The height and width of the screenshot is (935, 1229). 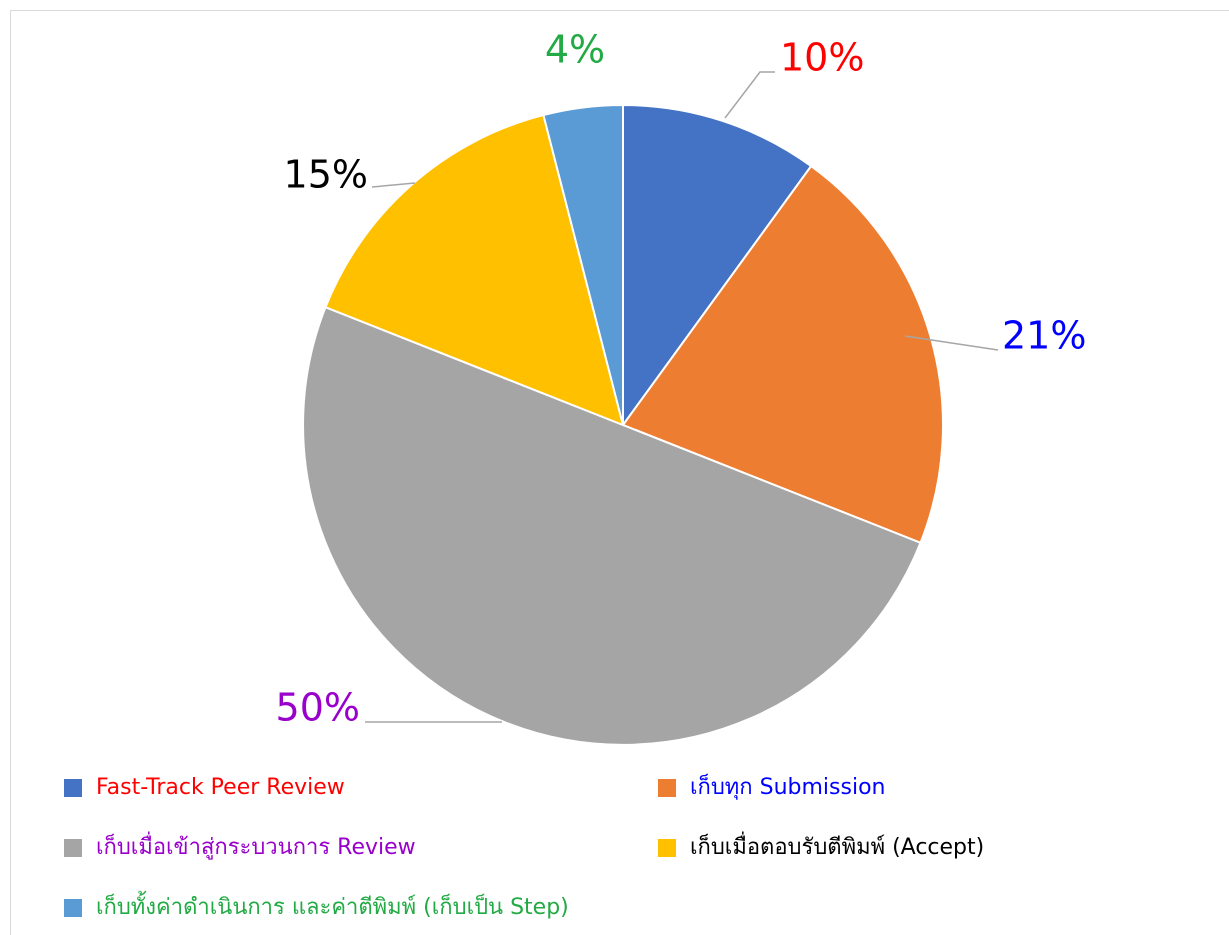 What do you see at coordinates (837, 845) in the screenshot?
I see `legend-label: เก็บเมื่อตอบรับตีพิมพ์ (Accept)` at bounding box center [837, 845].